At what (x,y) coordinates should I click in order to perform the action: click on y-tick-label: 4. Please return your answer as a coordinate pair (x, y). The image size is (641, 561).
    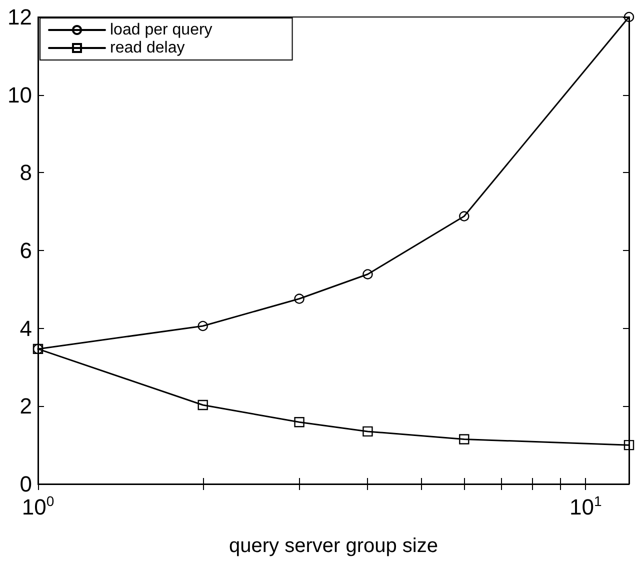
    Looking at the image, I should click on (26, 328).